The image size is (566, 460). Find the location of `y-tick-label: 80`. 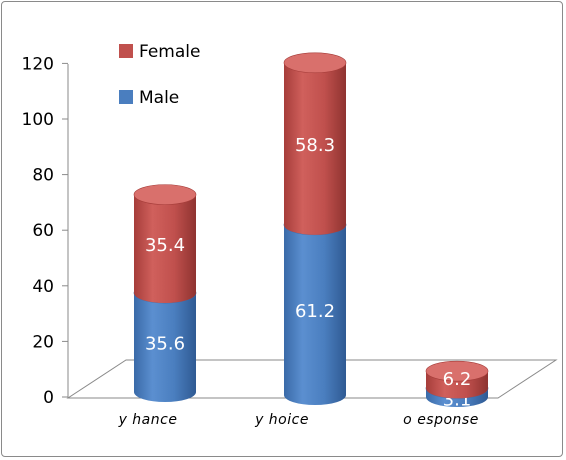

y-tick-label: 80 is located at coordinates (43, 176).